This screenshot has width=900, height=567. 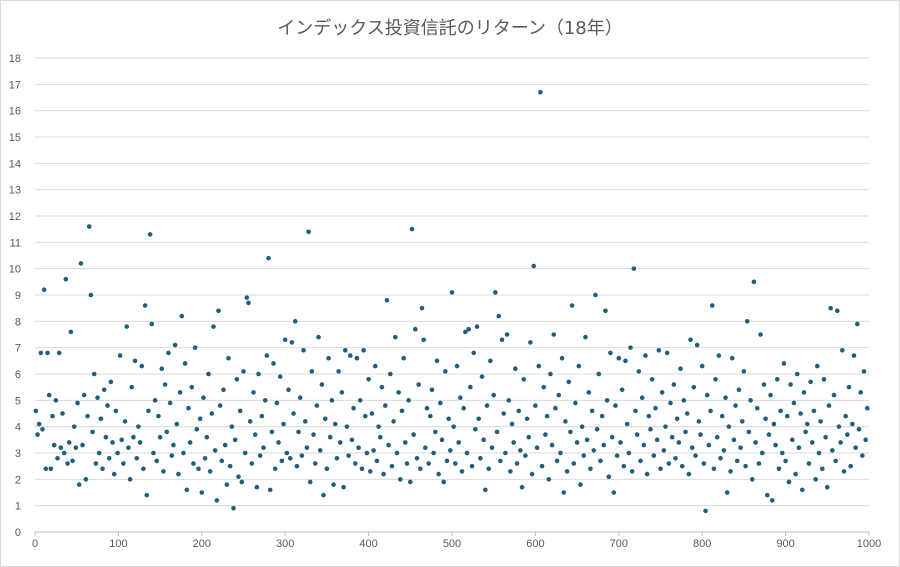 I want to click on y-tick-label: 6, so click(x=18, y=375).